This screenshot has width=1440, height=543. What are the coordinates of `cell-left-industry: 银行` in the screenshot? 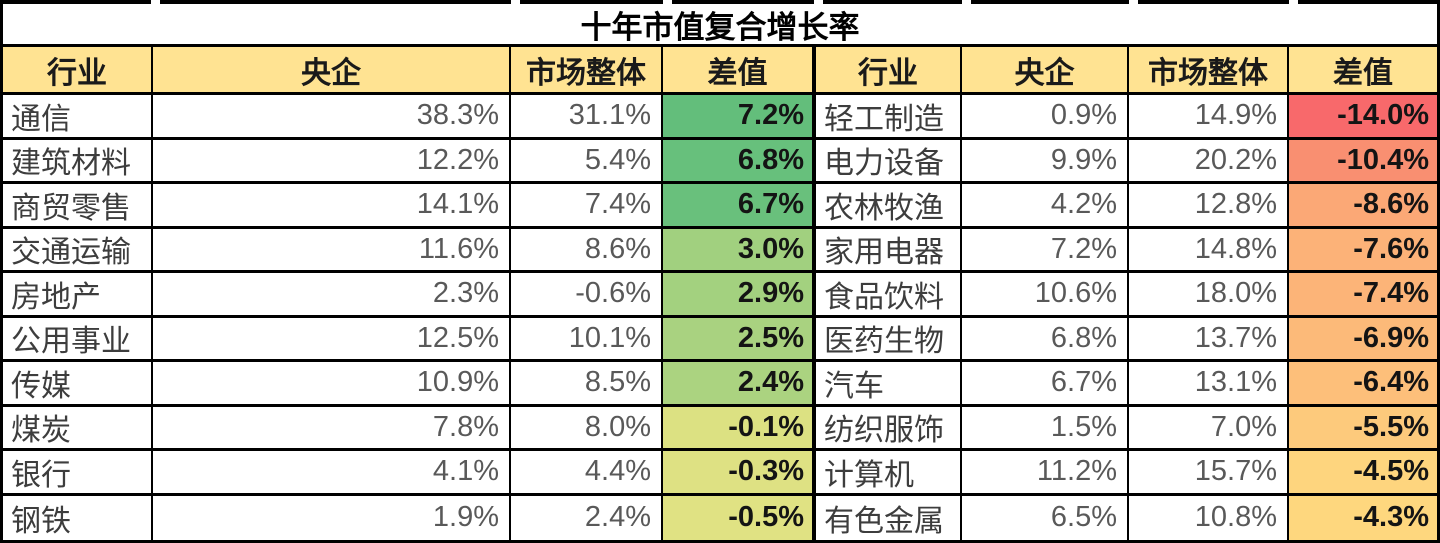 It's located at (78, 473).